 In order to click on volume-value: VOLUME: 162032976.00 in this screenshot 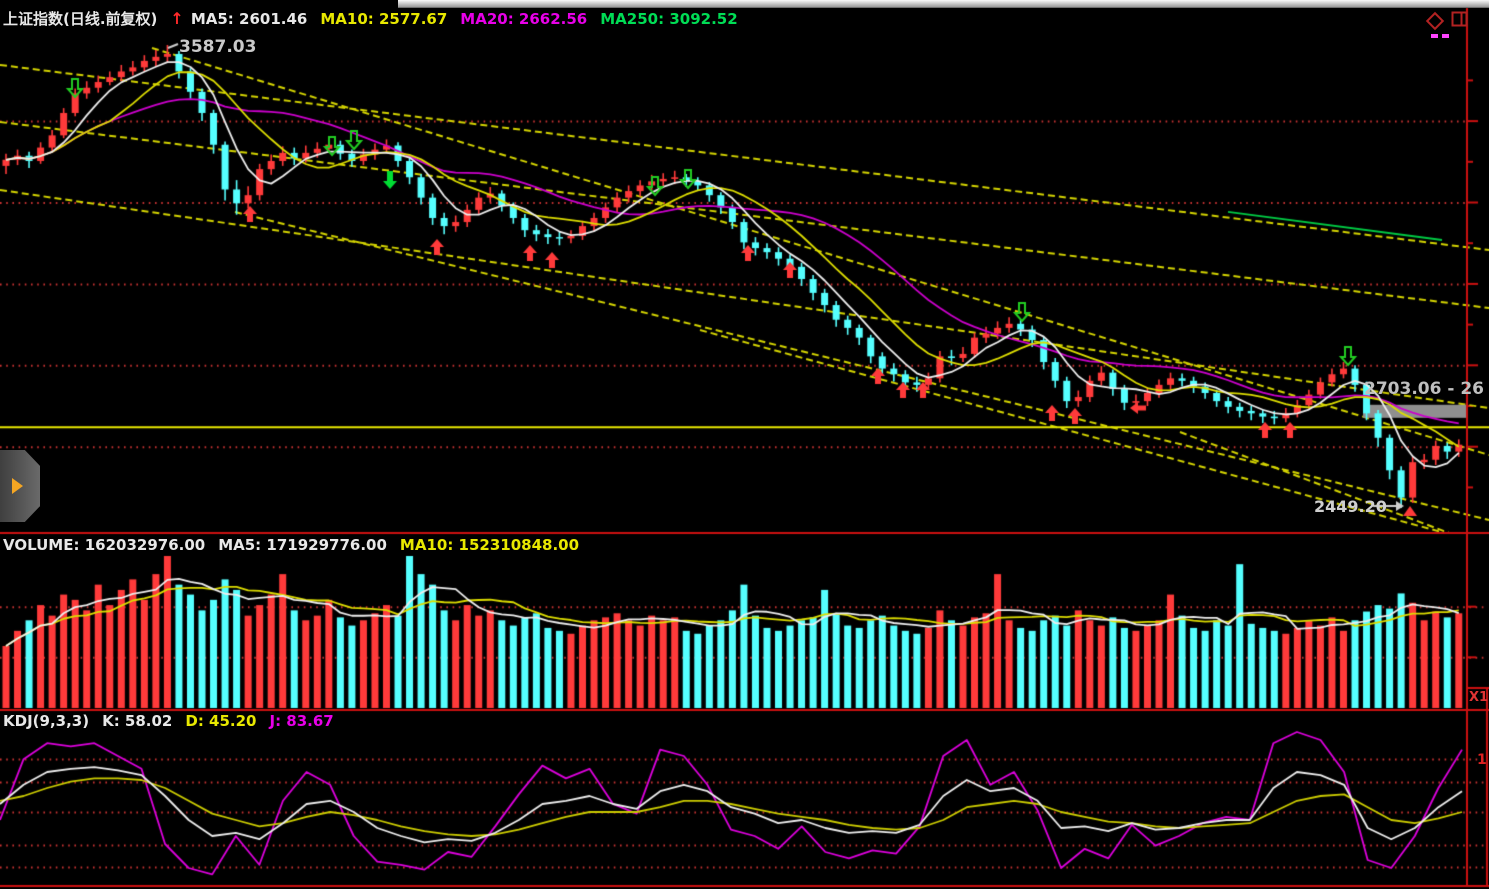, I will do `click(104, 545)`.